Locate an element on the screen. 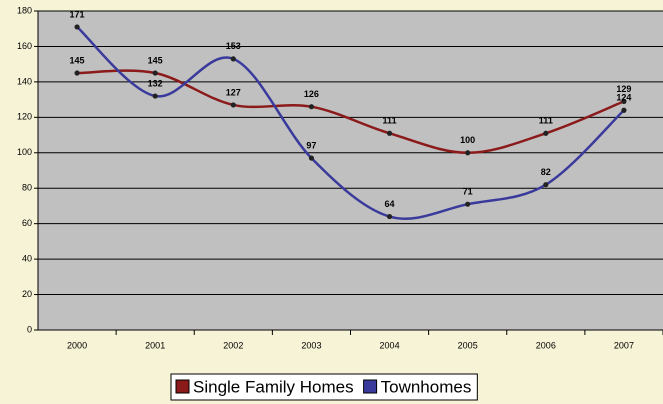 The height and width of the screenshot is (404, 663). y-tick-label: 100 is located at coordinates (24, 152).